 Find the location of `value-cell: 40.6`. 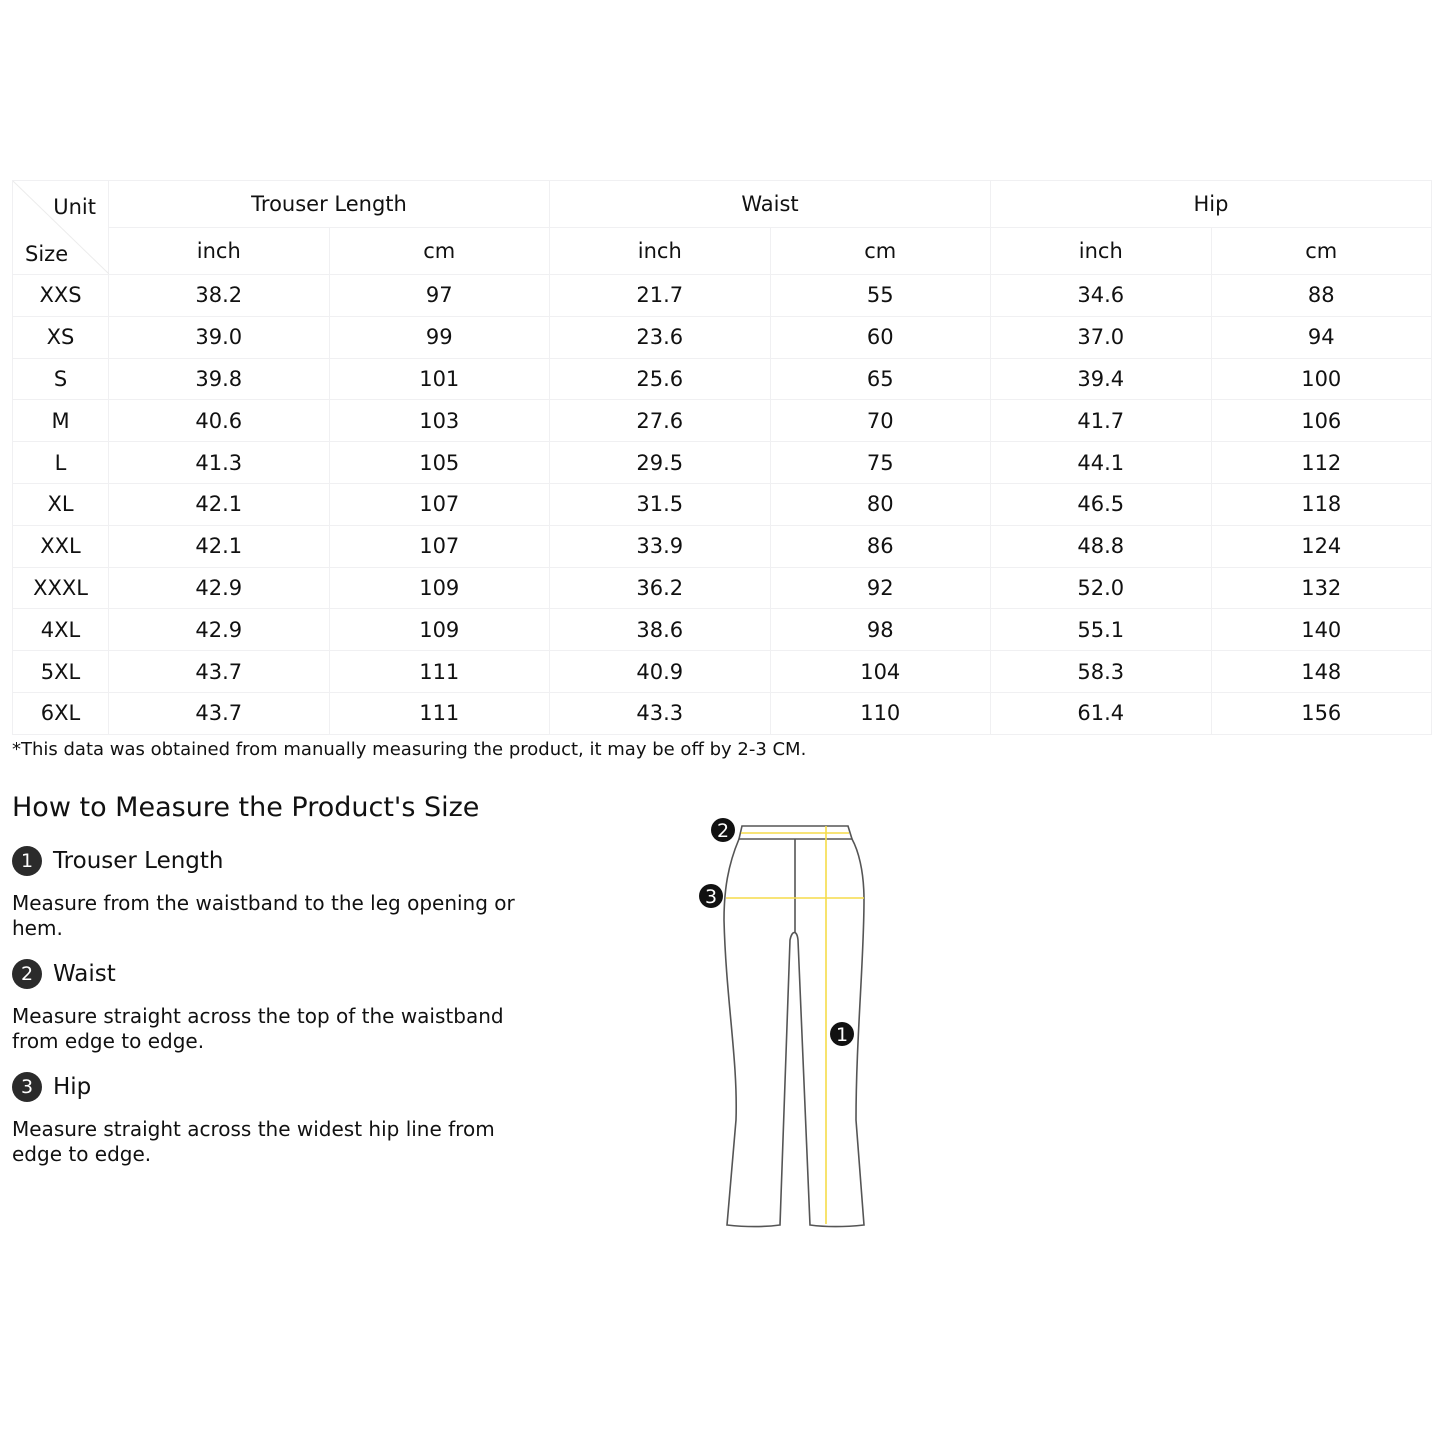

value-cell: 40.6 is located at coordinates (219, 421).